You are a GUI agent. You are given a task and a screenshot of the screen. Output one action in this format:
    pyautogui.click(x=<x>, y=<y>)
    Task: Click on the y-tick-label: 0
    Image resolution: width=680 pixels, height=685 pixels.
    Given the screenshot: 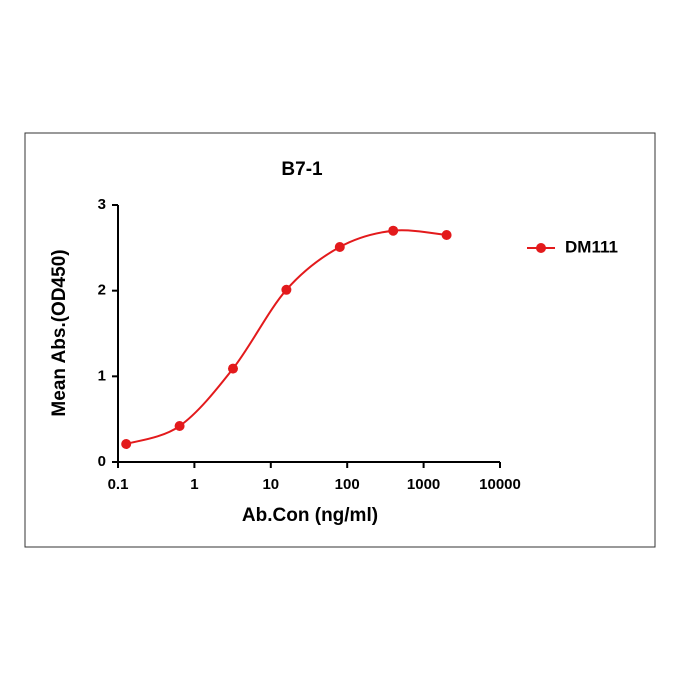 What is the action you would take?
    pyautogui.click(x=102, y=461)
    